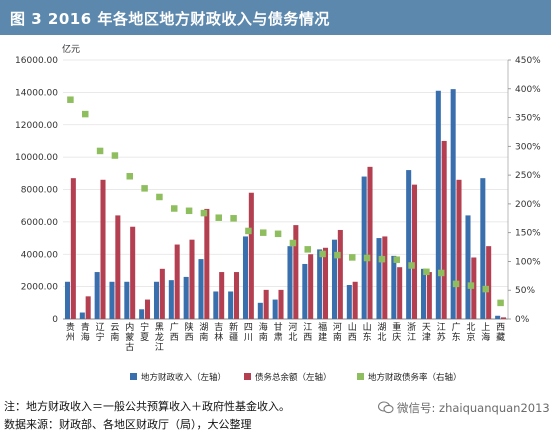  What do you see at coordinates (36, 126) in the screenshot?
I see `y-tick-label: 12000.00` at bounding box center [36, 126].